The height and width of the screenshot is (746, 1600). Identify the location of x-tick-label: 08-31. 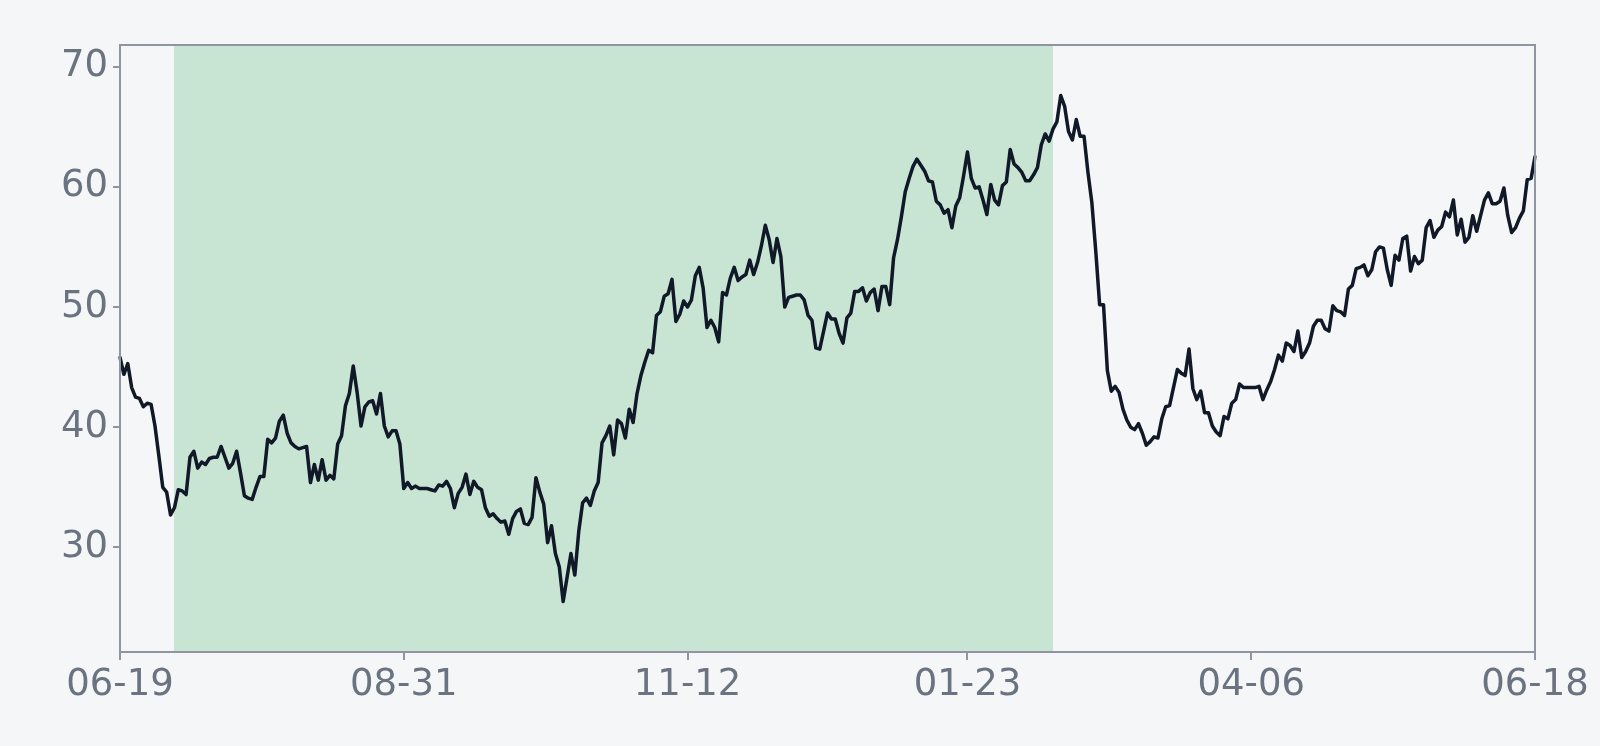
(404, 682).